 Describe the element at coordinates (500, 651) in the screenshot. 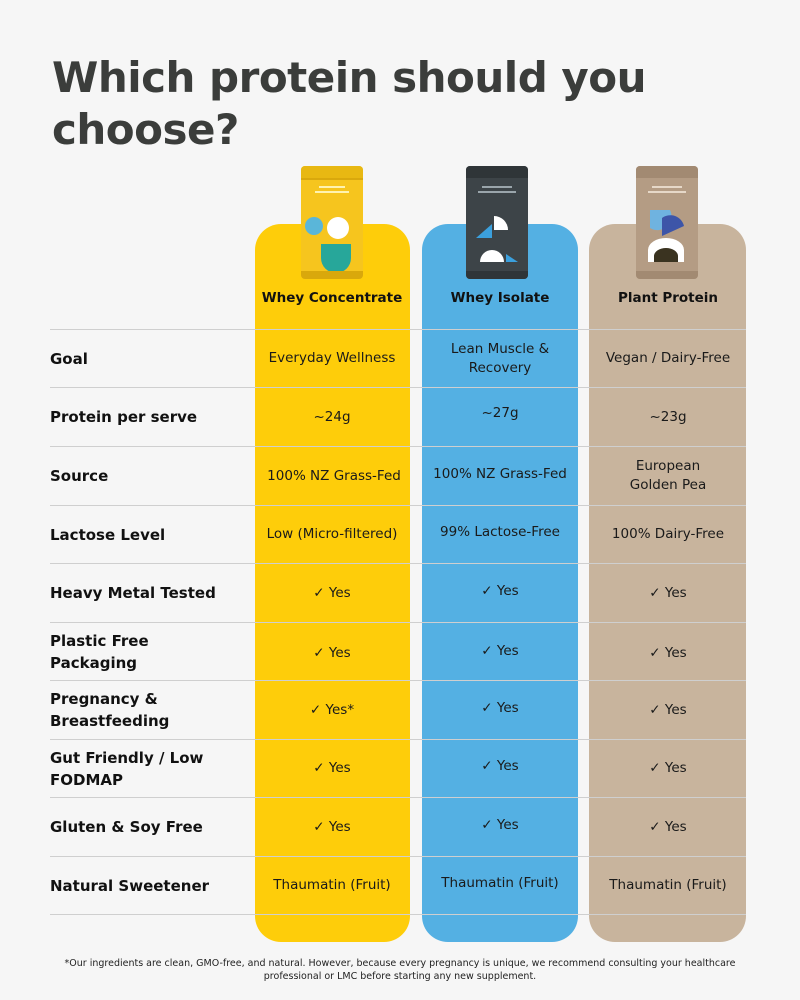

I see `cell-plastic-free-whey-isolate: ✓ Yes` at that location.